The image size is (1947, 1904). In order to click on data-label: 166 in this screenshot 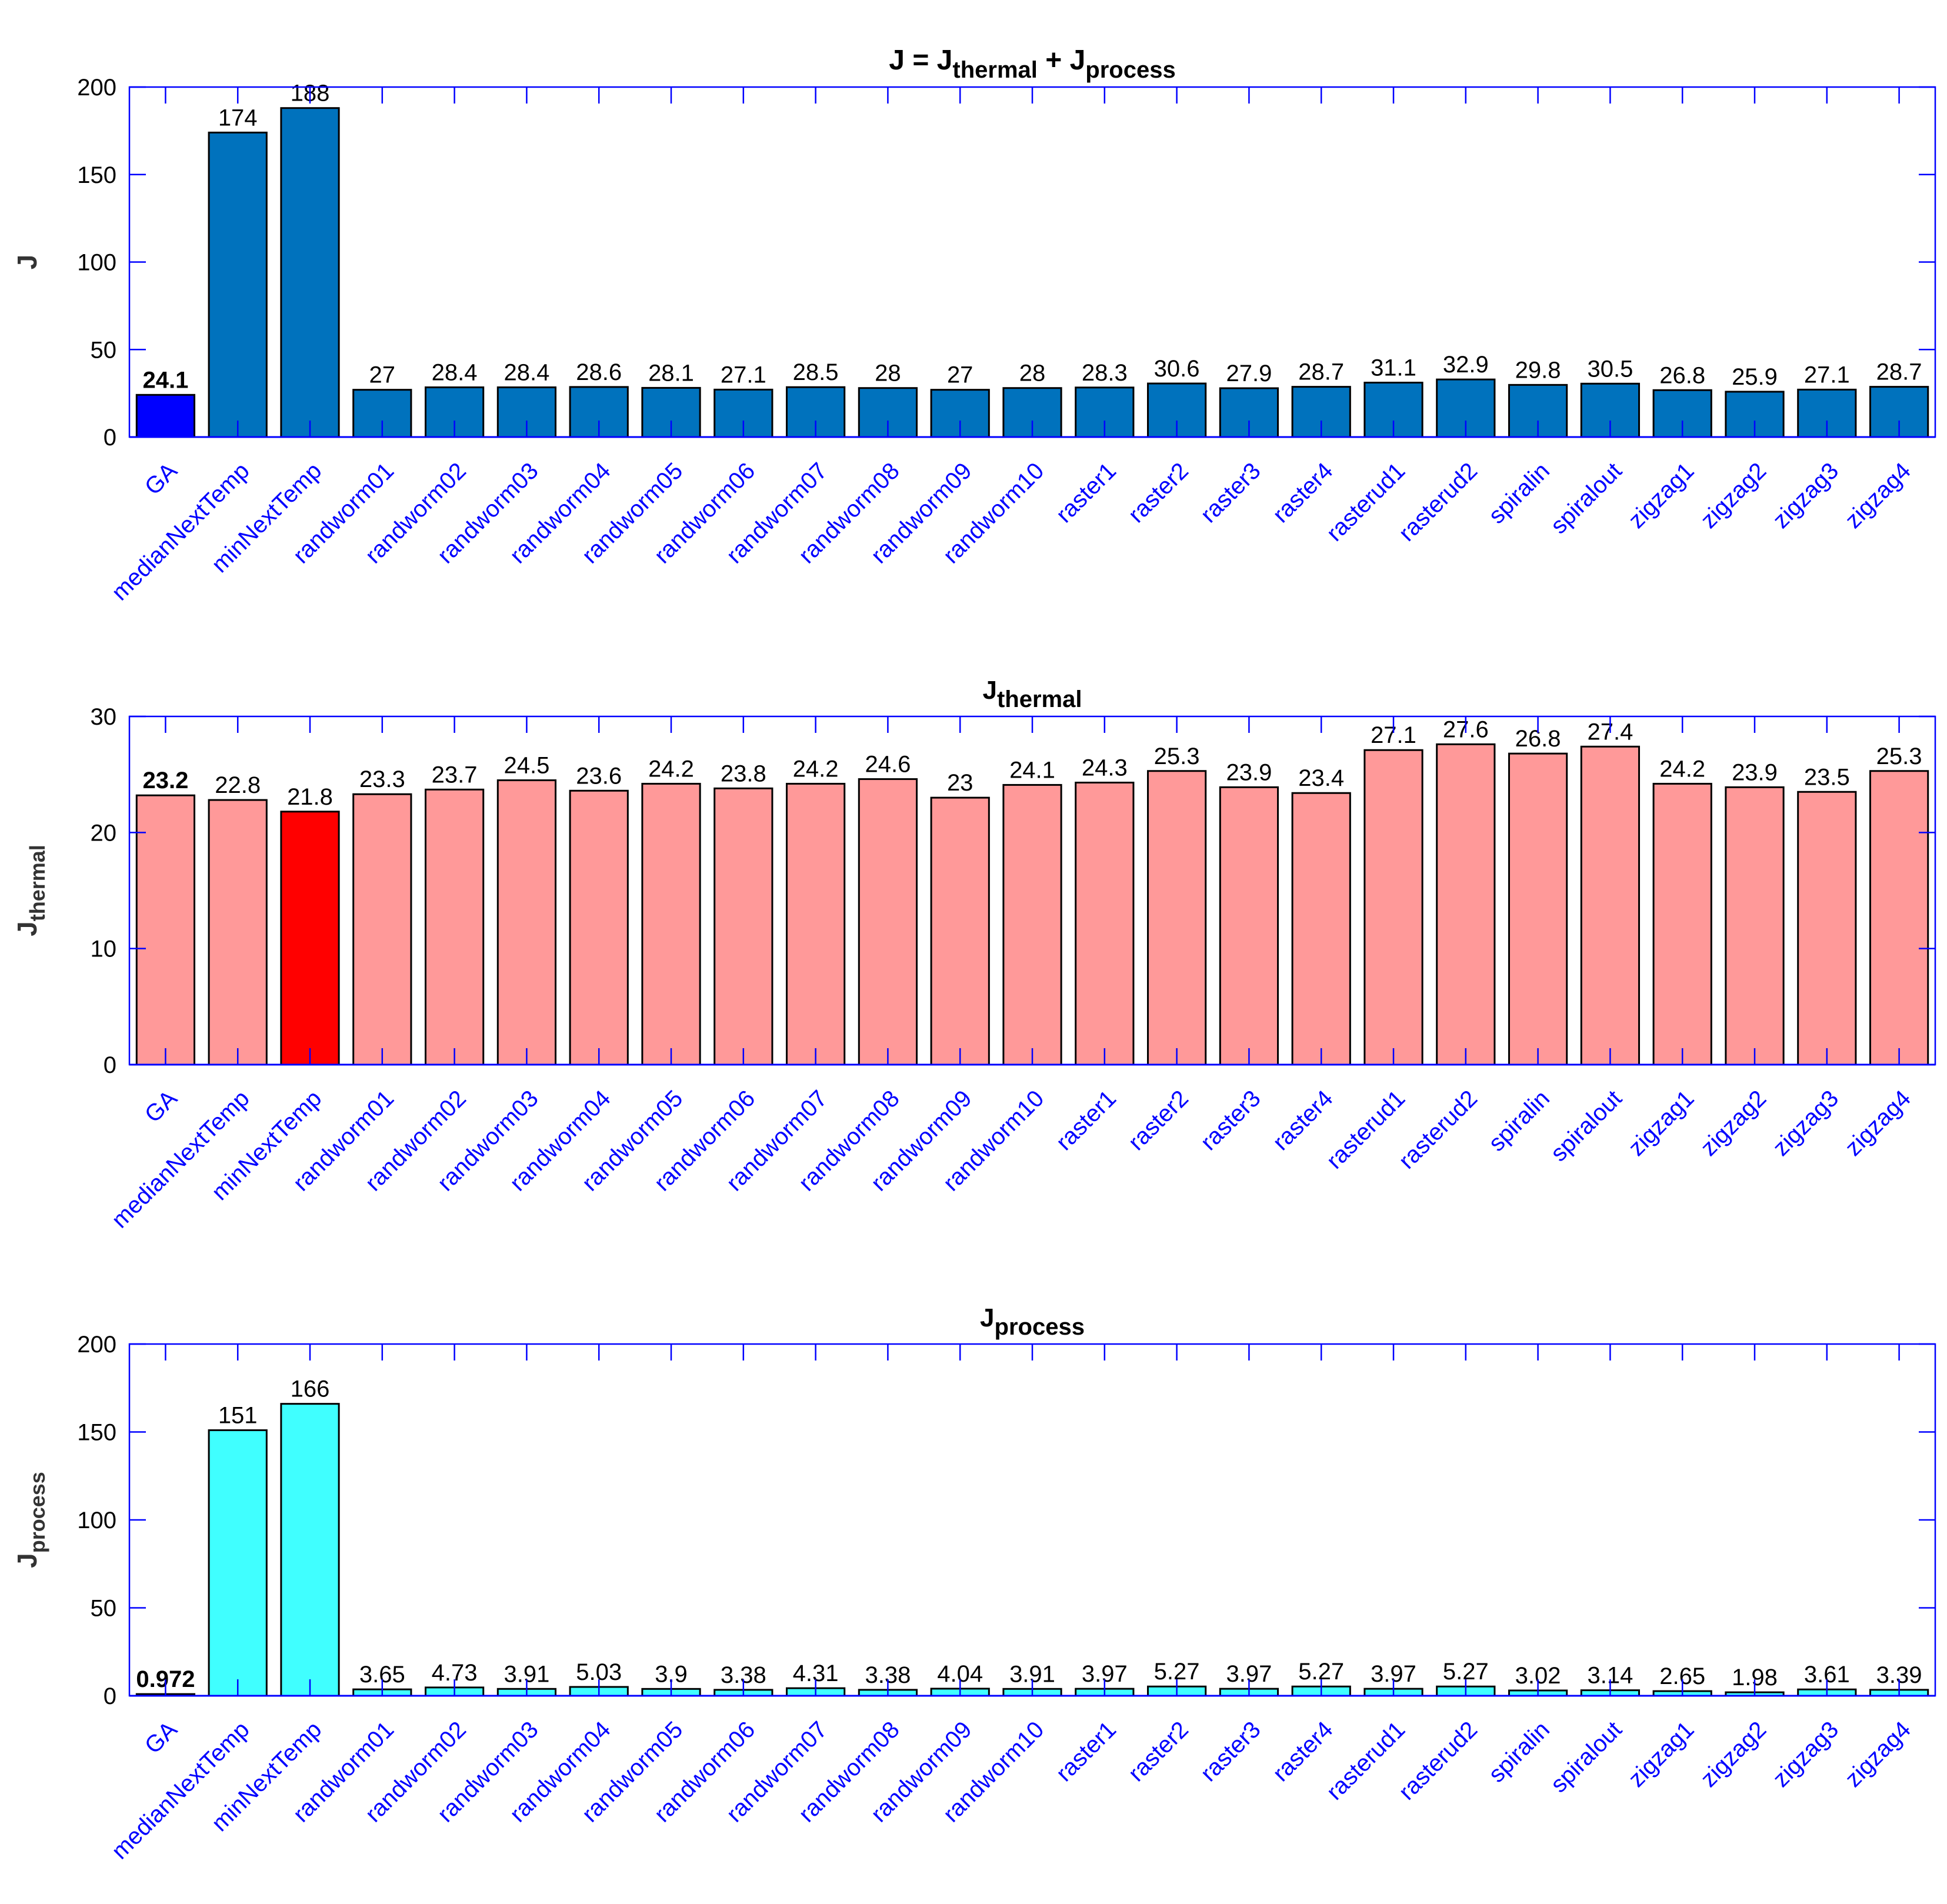, I will do `click(310, 1389)`.